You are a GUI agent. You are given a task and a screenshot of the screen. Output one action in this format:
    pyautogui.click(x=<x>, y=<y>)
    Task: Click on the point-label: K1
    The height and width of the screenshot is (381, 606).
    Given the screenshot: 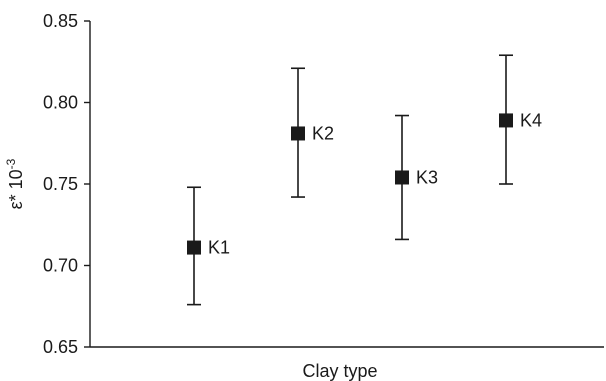 What is the action you would take?
    pyautogui.click(x=219, y=248)
    